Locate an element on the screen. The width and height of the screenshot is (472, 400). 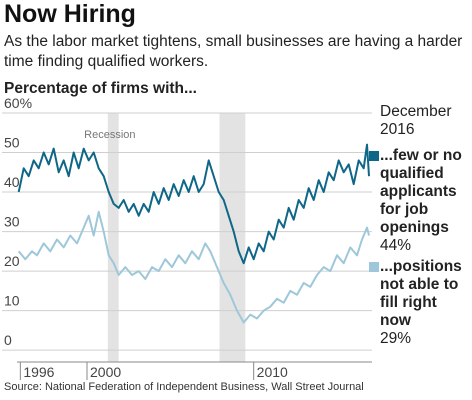
y-tick-label: 30 is located at coordinates (12, 222).